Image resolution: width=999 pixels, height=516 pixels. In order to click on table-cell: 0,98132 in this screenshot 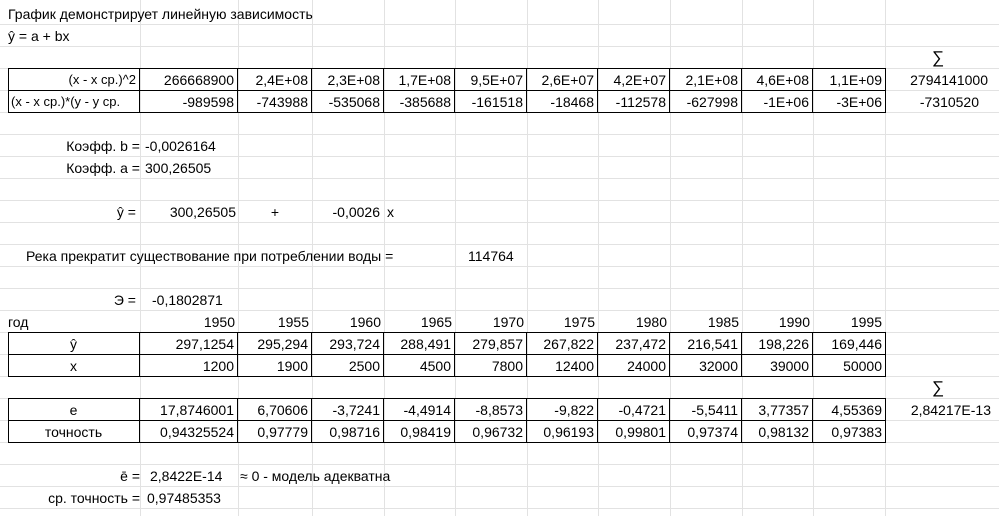, I will do `click(777, 432)`.